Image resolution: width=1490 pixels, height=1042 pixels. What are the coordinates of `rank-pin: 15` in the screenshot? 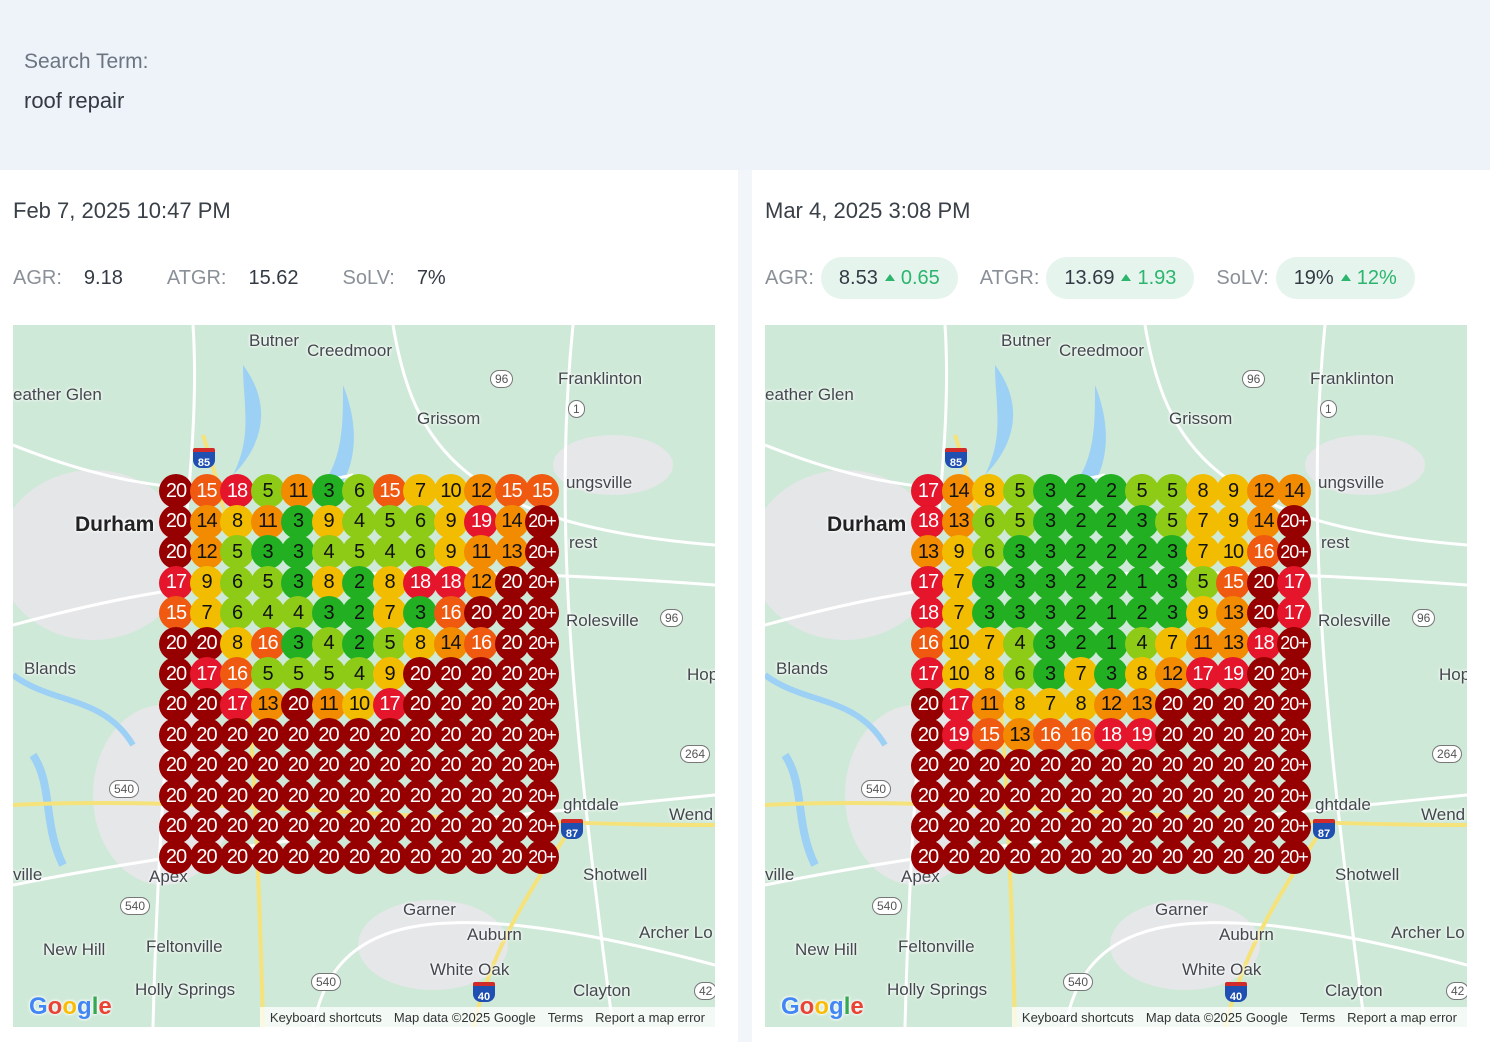 It's located at (542, 491).